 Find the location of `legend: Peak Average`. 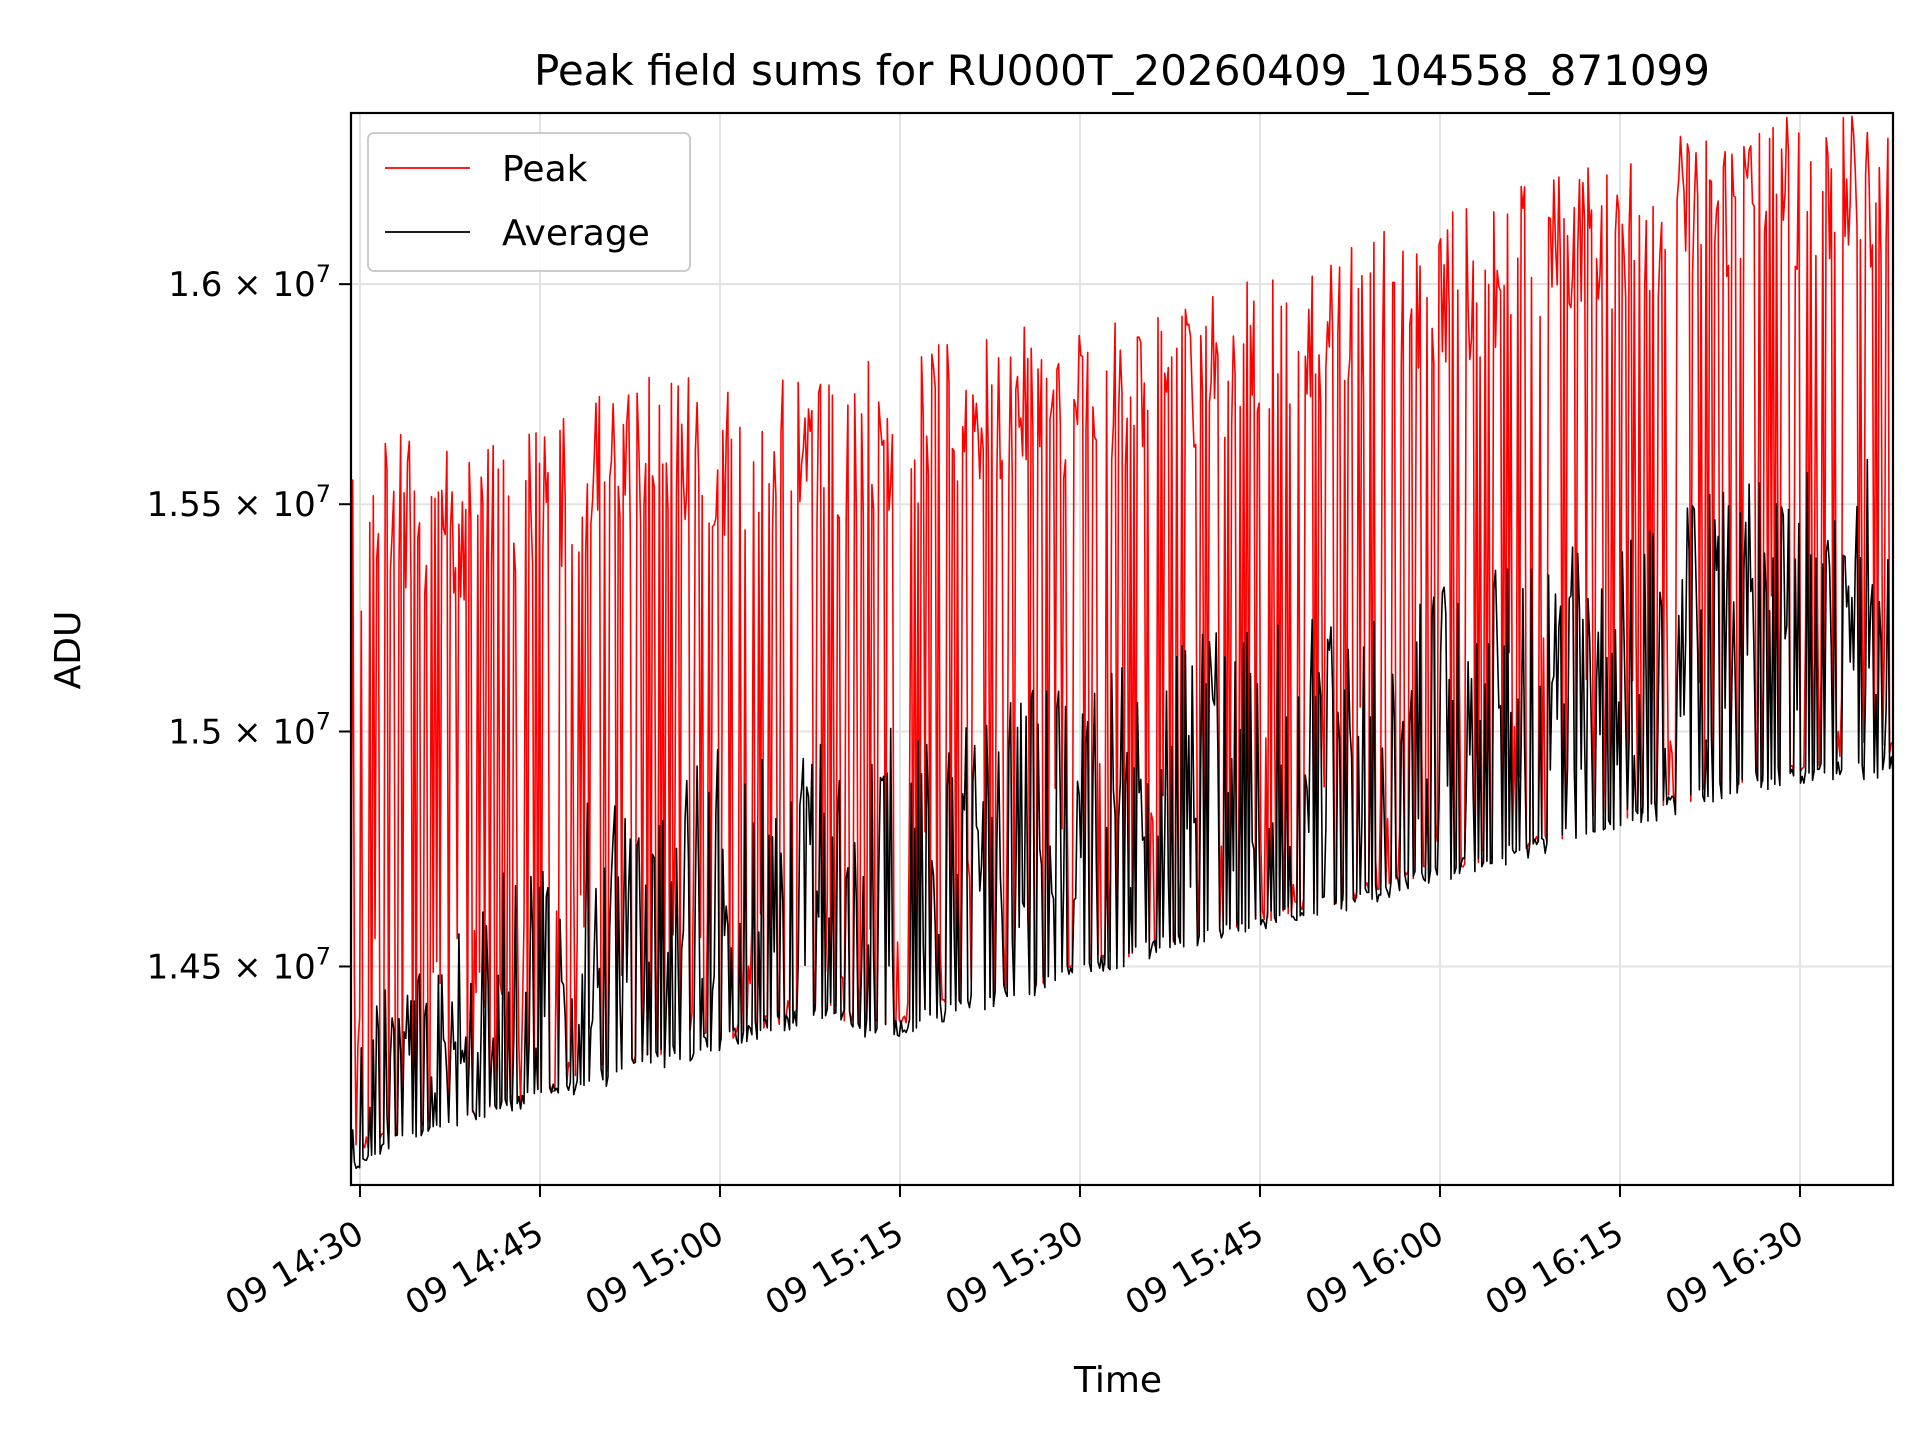

legend: Peak Average is located at coordinates (529, 202).